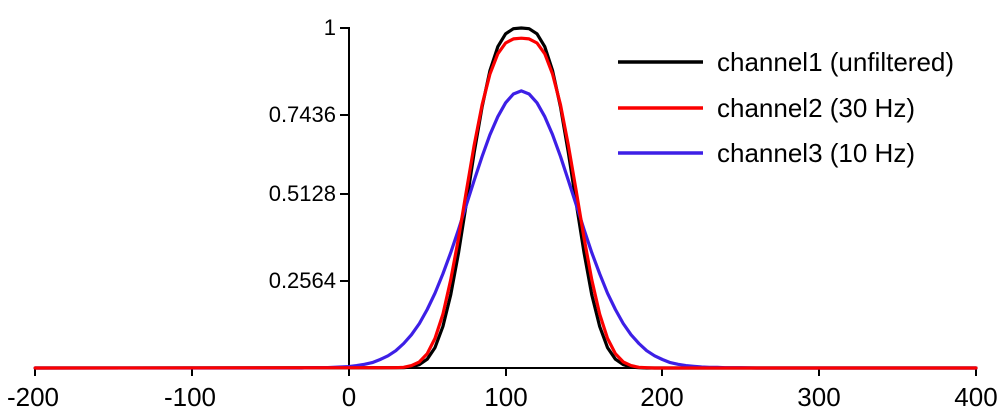 The image size is (1007, 416). Describe the element at coordinates (835, 62) in the screenshot. I see `legend-label-channel1: channel1 (unfiltered)` at that location.